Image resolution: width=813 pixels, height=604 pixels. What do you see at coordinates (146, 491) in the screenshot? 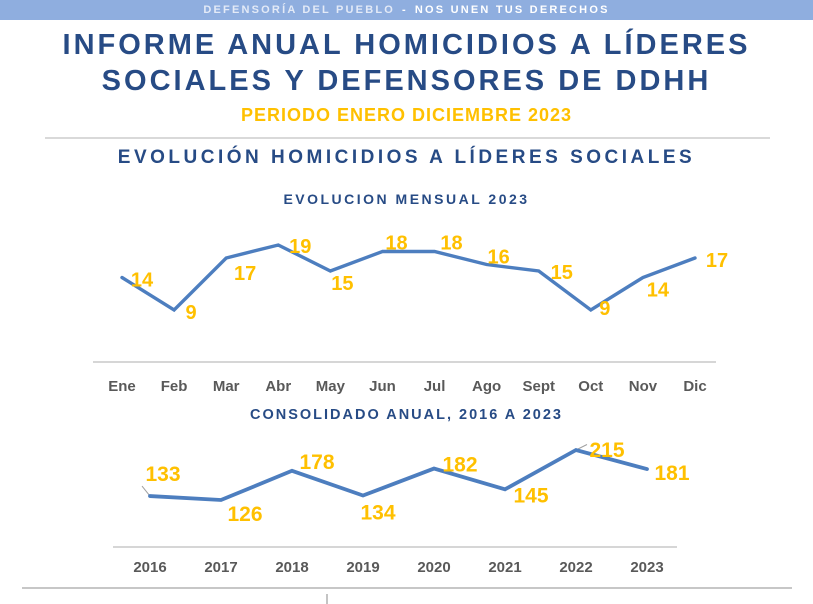
I see `data-label-leader-line` at bounding box center [146, 491].